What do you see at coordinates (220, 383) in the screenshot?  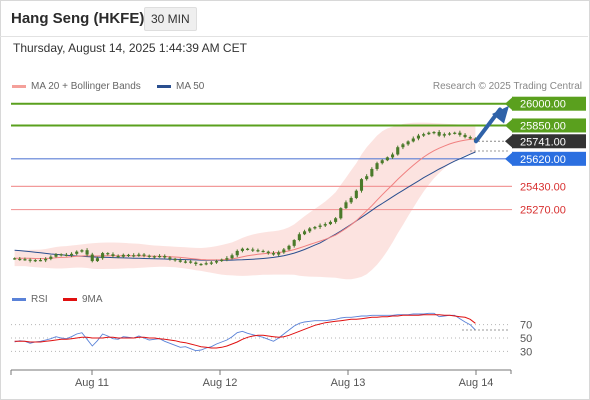 I see `x-tick-label-1: Aug 12` at bounding box center [220, 383].